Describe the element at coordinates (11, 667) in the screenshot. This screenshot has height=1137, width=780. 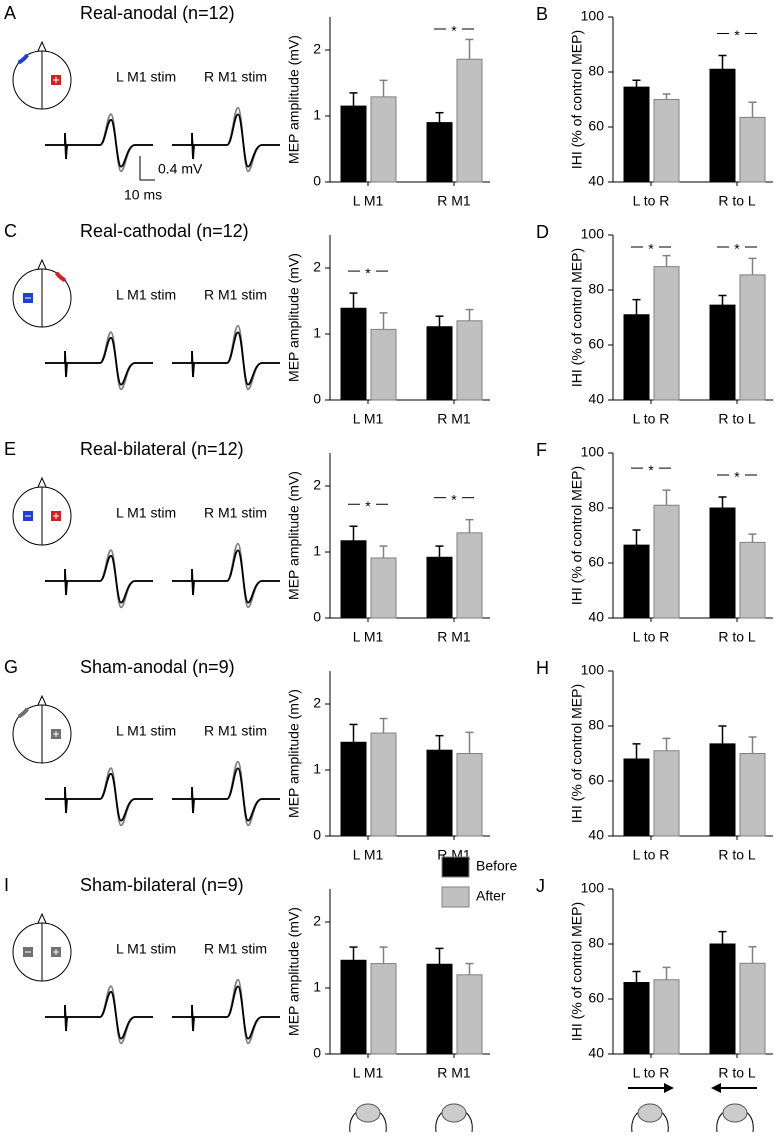
I see `panel-label: G` at that location.